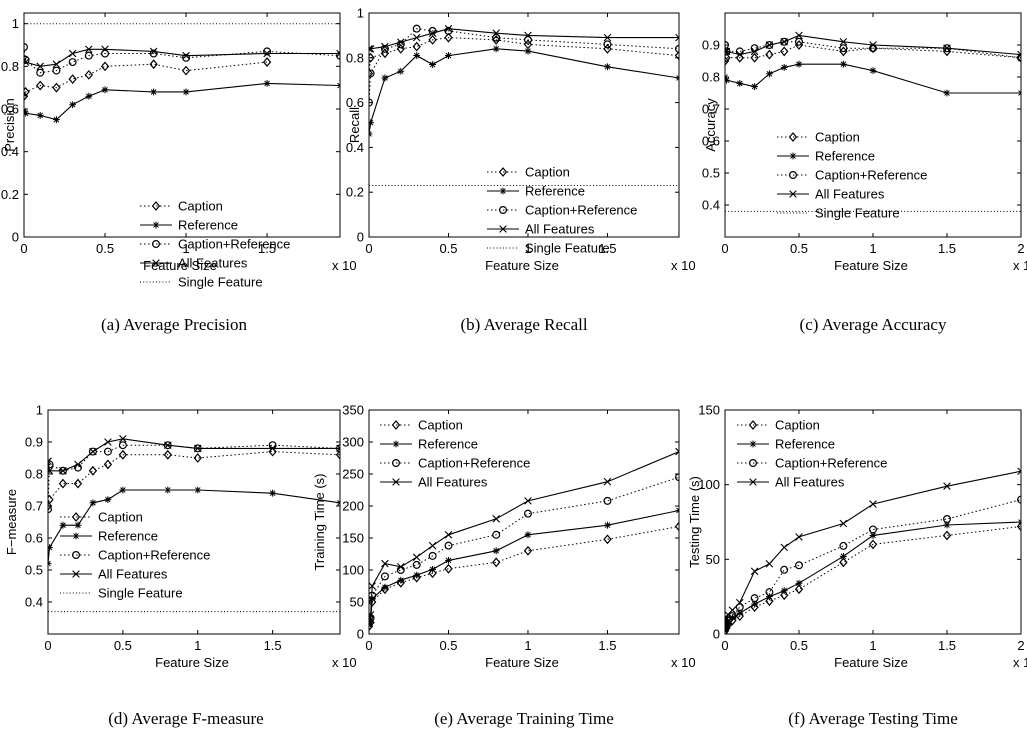 Image resolution: width=1027 pixels, height=738 pixels. I want to click on x-exponent-label: x 10, so click(344, 265).